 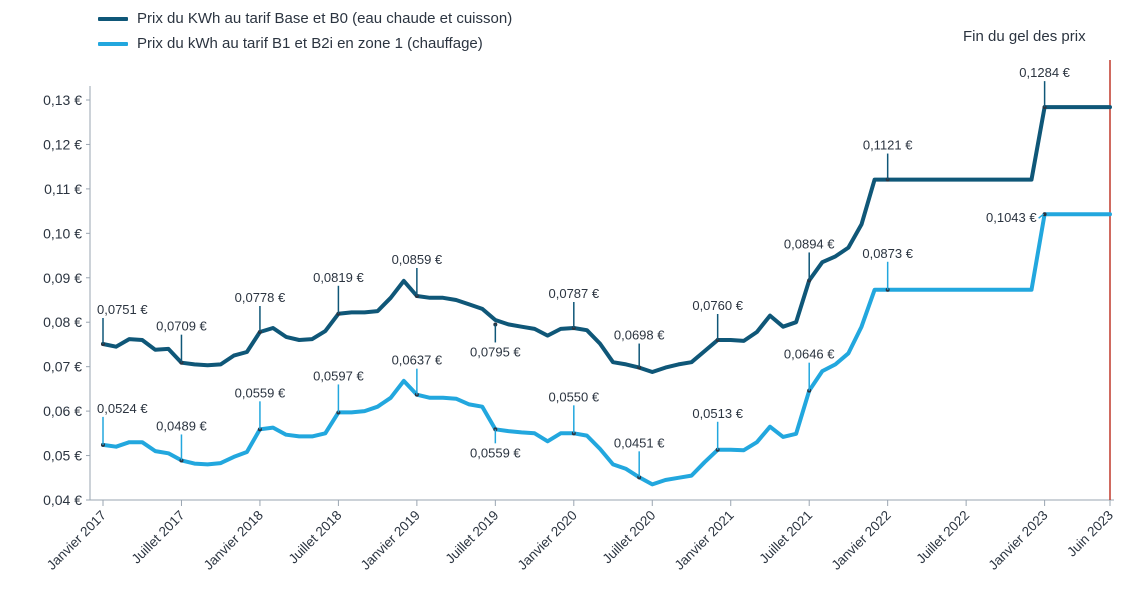 What do you see at coordinates (315, 537) in the screenshot?
I see `x-tick-label: Juillet 2018` at bounding box center [315, 537].